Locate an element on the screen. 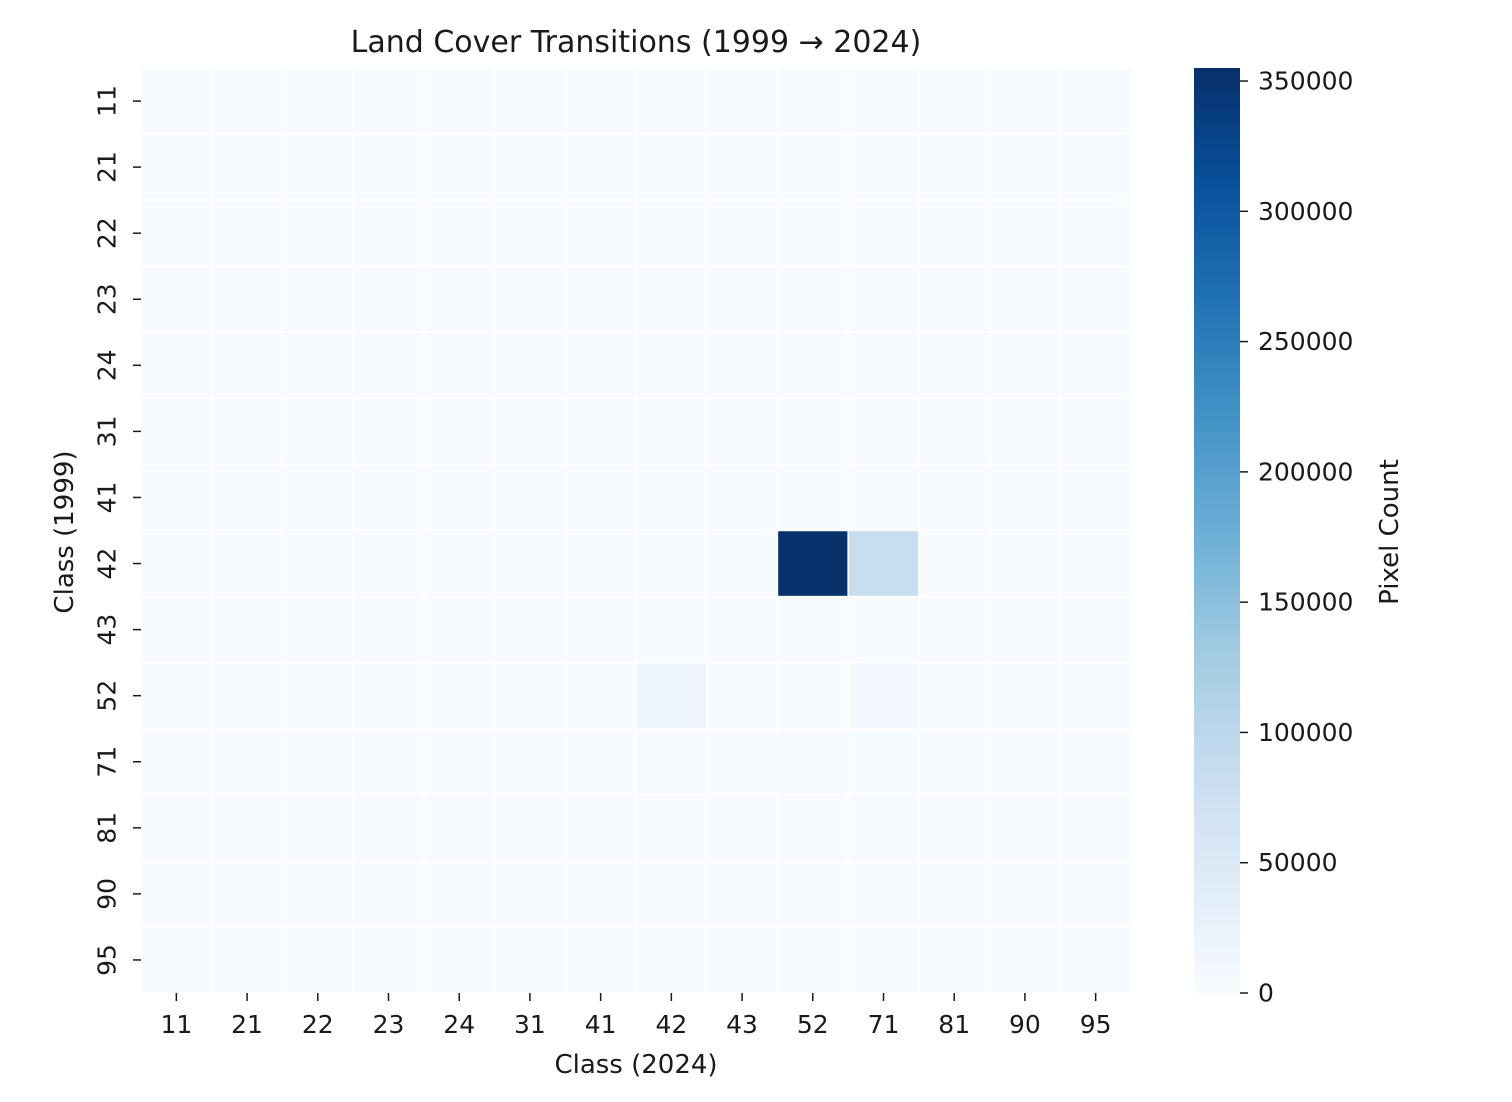 The image size is (1512, 1102). y-tick-label: 95 is located at coordinates (107, 960).